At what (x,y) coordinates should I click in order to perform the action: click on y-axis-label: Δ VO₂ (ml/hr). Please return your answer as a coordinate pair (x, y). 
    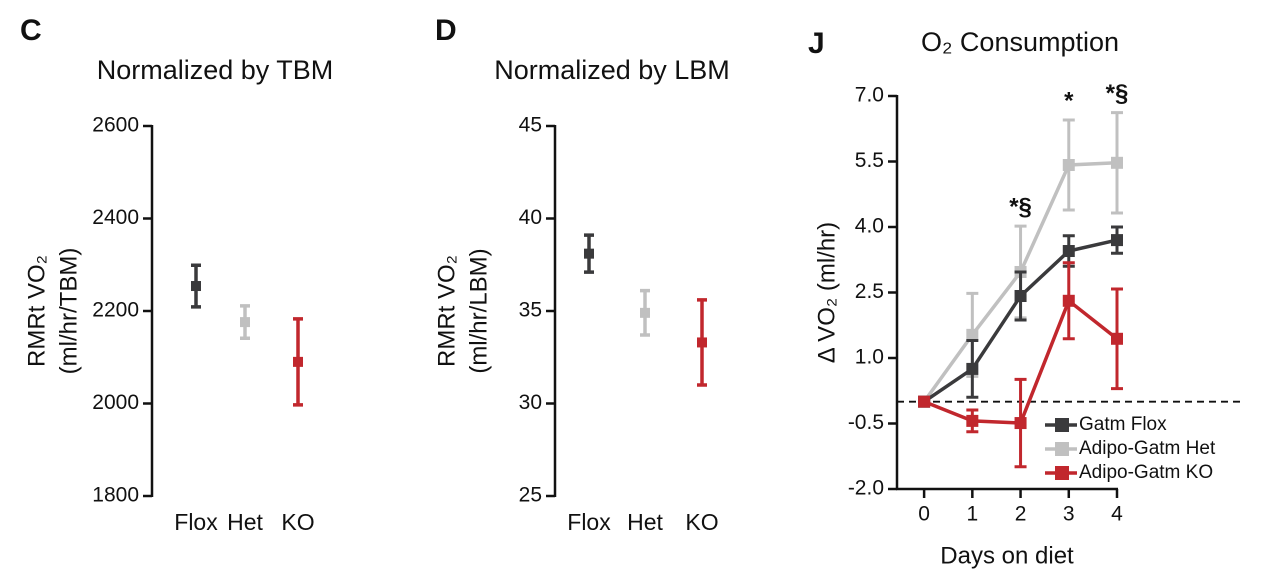
    Looking at the image, I should click on (826, 292).